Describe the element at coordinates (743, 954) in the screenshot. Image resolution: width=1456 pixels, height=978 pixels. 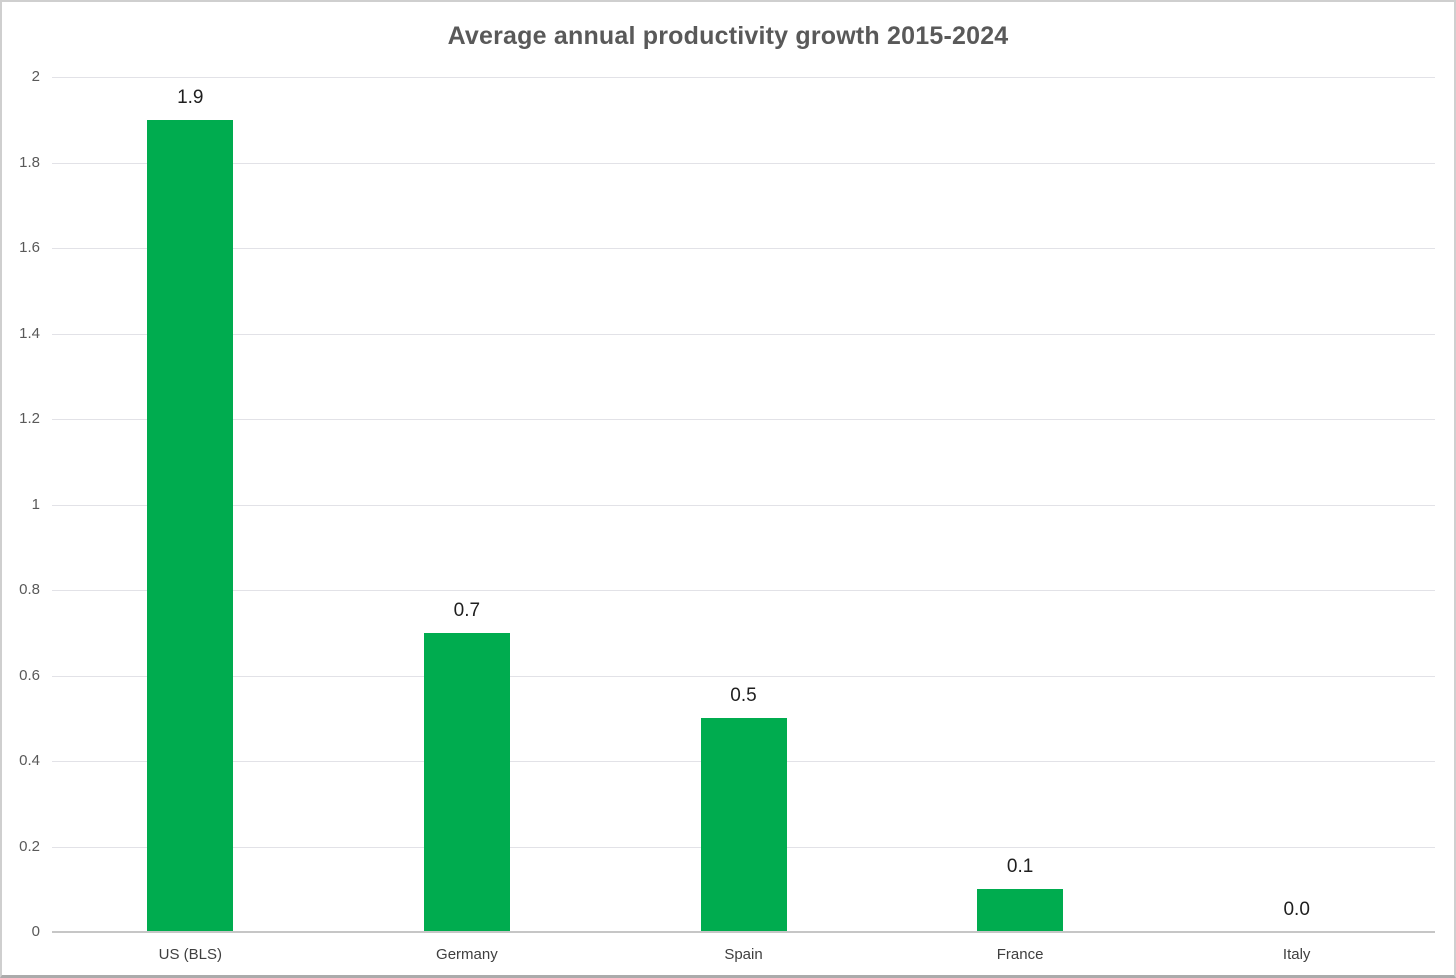
I see `x-category-label: Spain` at that location.